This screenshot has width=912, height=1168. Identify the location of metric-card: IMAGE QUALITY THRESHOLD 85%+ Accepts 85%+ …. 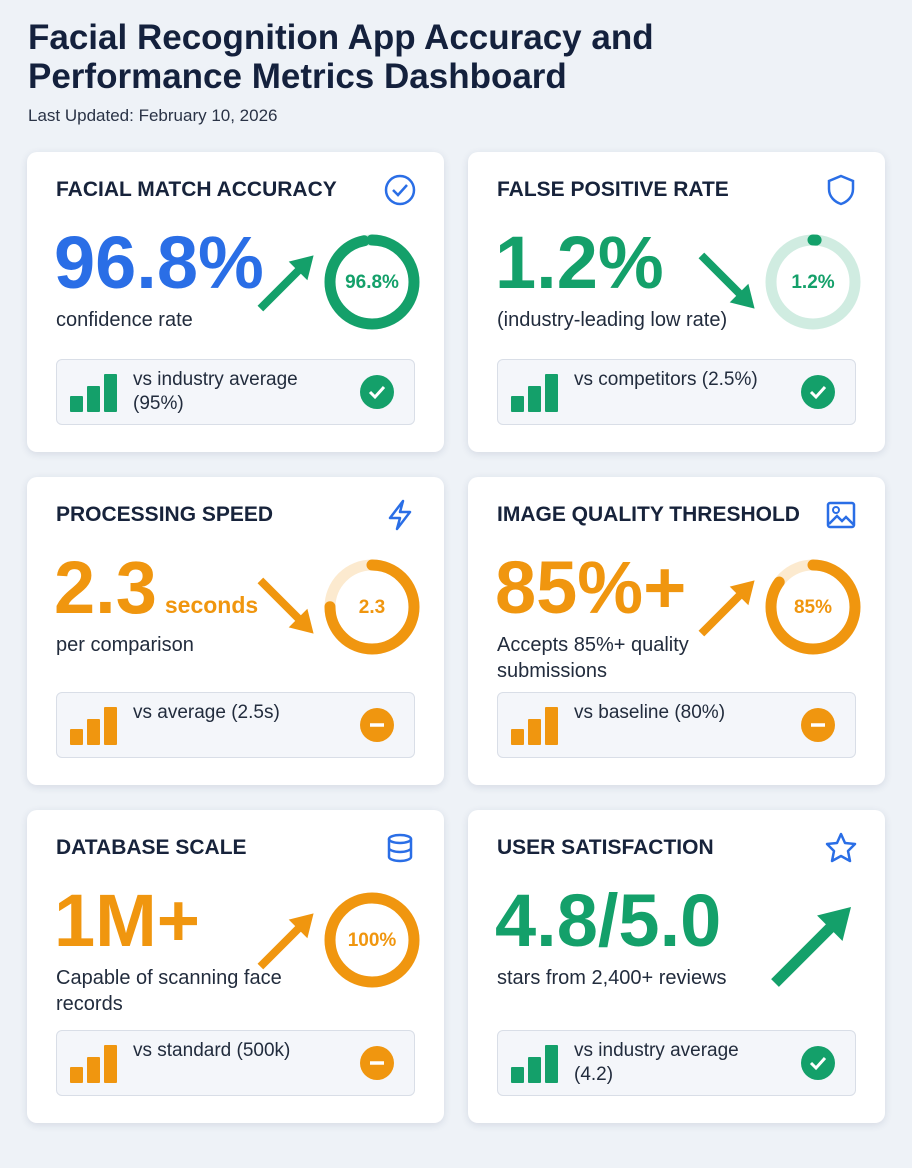
(676, 631).